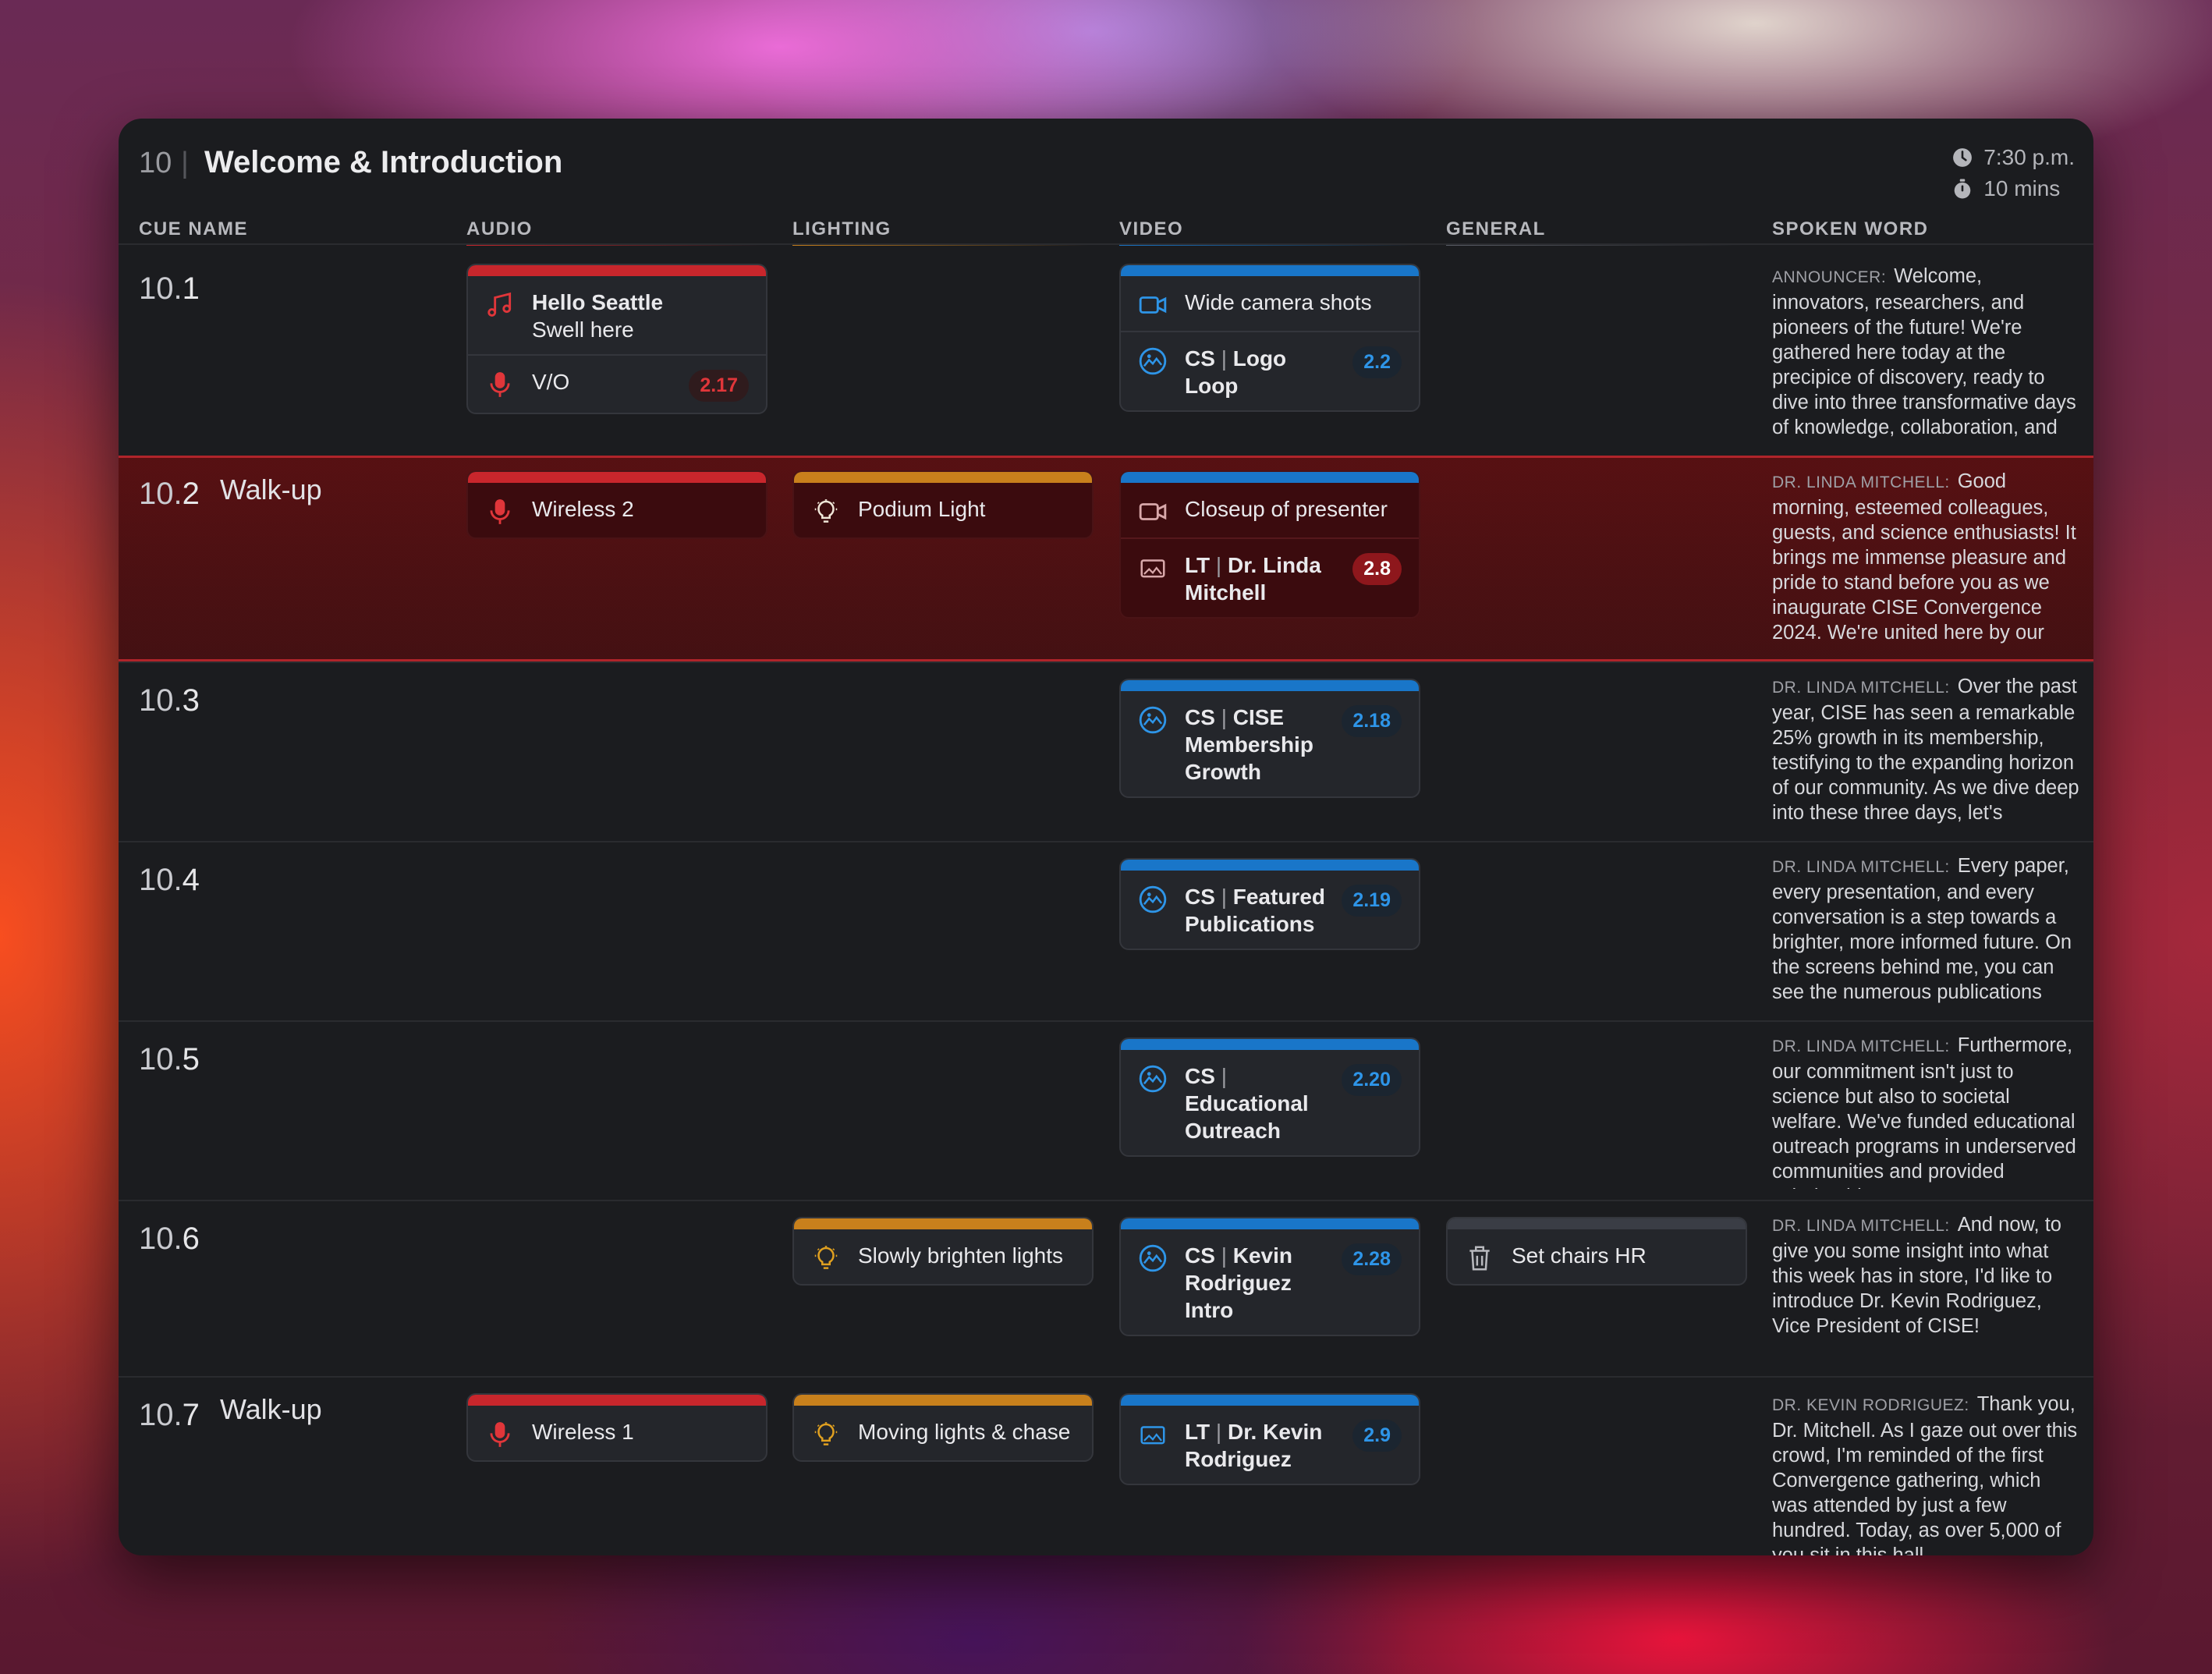 Image resolution: width=2212 pixels, height=1674 pixels. Describe the element at coordinates (156, 163) in the screenshot. I see `section-number: 10` at that location.